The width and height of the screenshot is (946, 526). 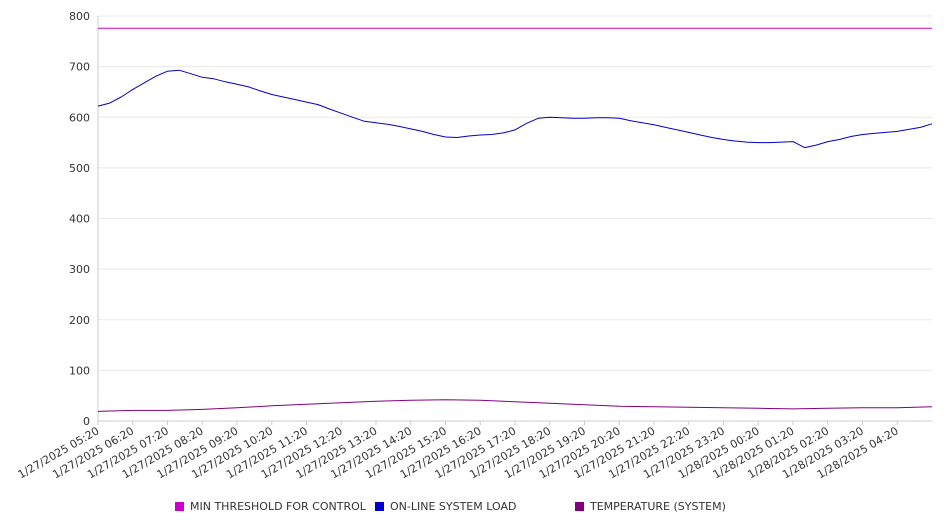 I want to click on legend-swatch-temperature, so click(x=579, y=506).